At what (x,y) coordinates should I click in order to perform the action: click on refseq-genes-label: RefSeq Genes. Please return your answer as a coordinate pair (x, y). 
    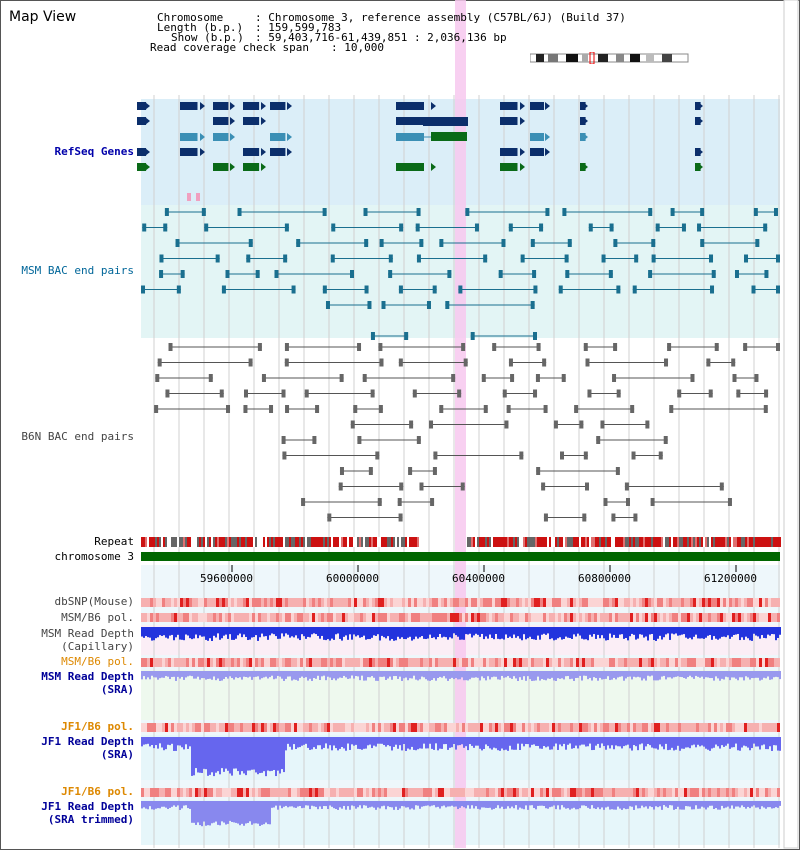
    Looking at the image, I should click on (94, 151).